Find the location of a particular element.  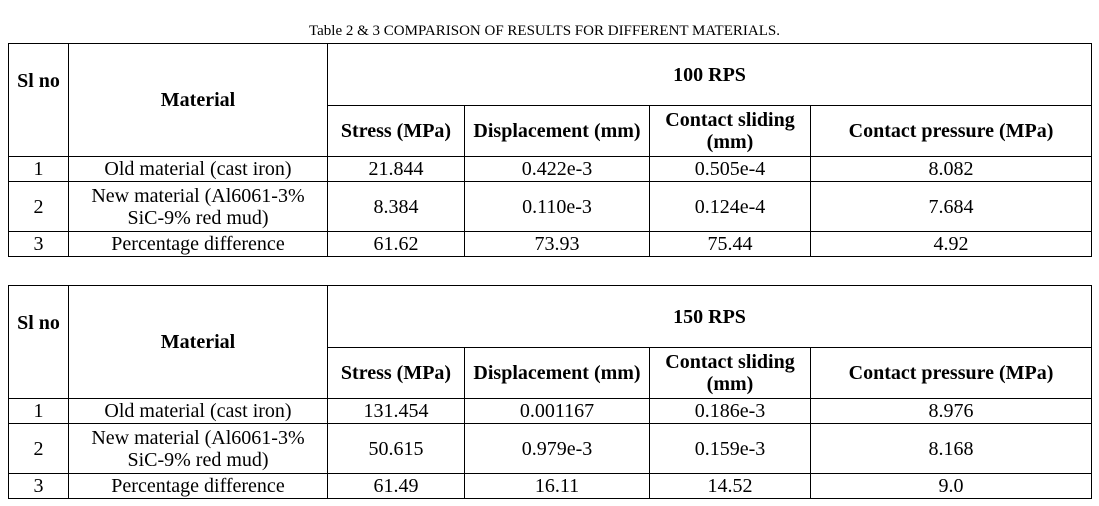

cell-contact-pressure: 8.168 is located at coordinates (951, 448).